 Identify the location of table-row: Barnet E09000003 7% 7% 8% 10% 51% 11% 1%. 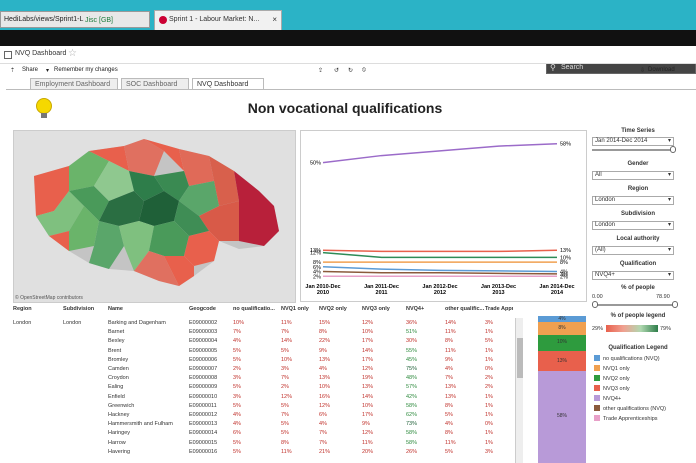
(263, 332).